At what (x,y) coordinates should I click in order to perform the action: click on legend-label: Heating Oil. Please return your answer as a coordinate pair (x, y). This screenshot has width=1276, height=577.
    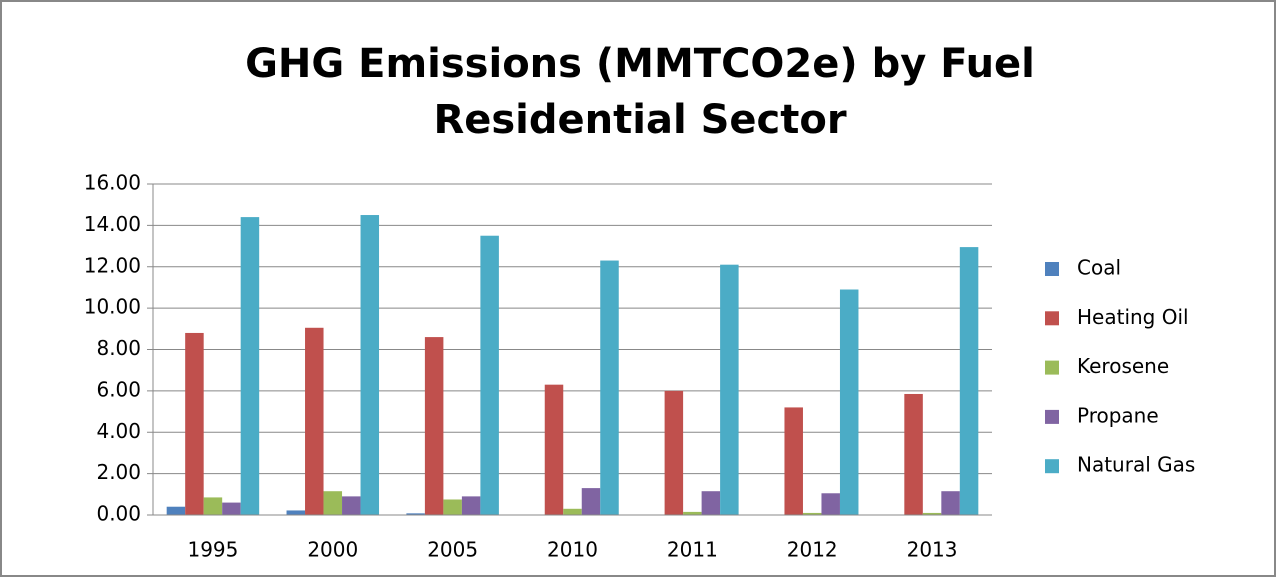
    Looking at the image, I should click on (1133, 317).